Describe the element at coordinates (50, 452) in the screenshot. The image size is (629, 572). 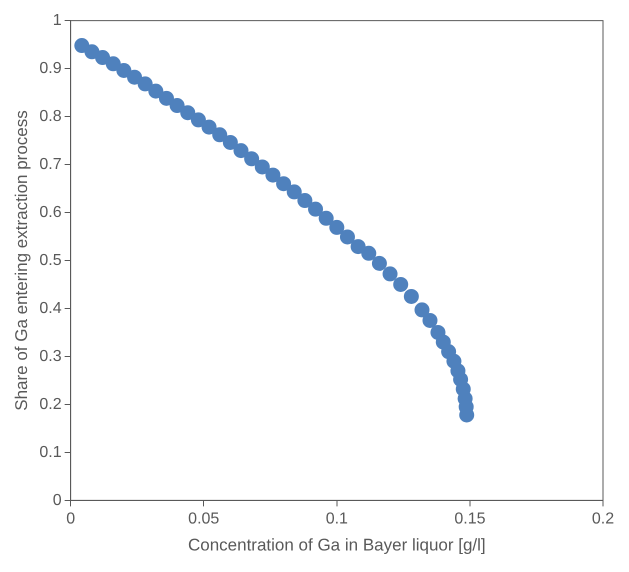
I see `y-tick-label: 0.1` at that location.